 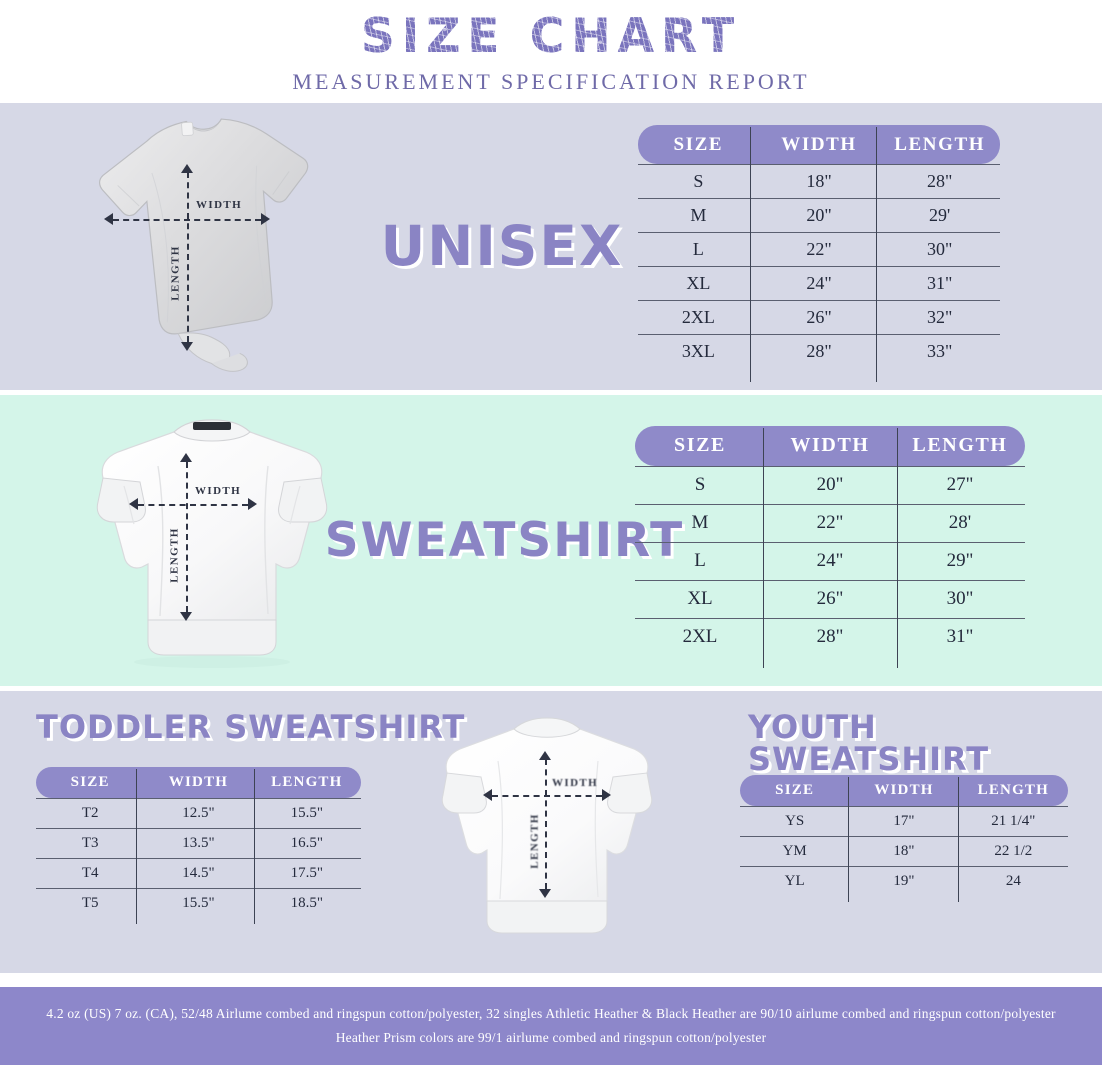 What do you see at coordinates (698, 351) in the screenshot?
I see `cell-size: 3XL` at bounding box center [698, 351].